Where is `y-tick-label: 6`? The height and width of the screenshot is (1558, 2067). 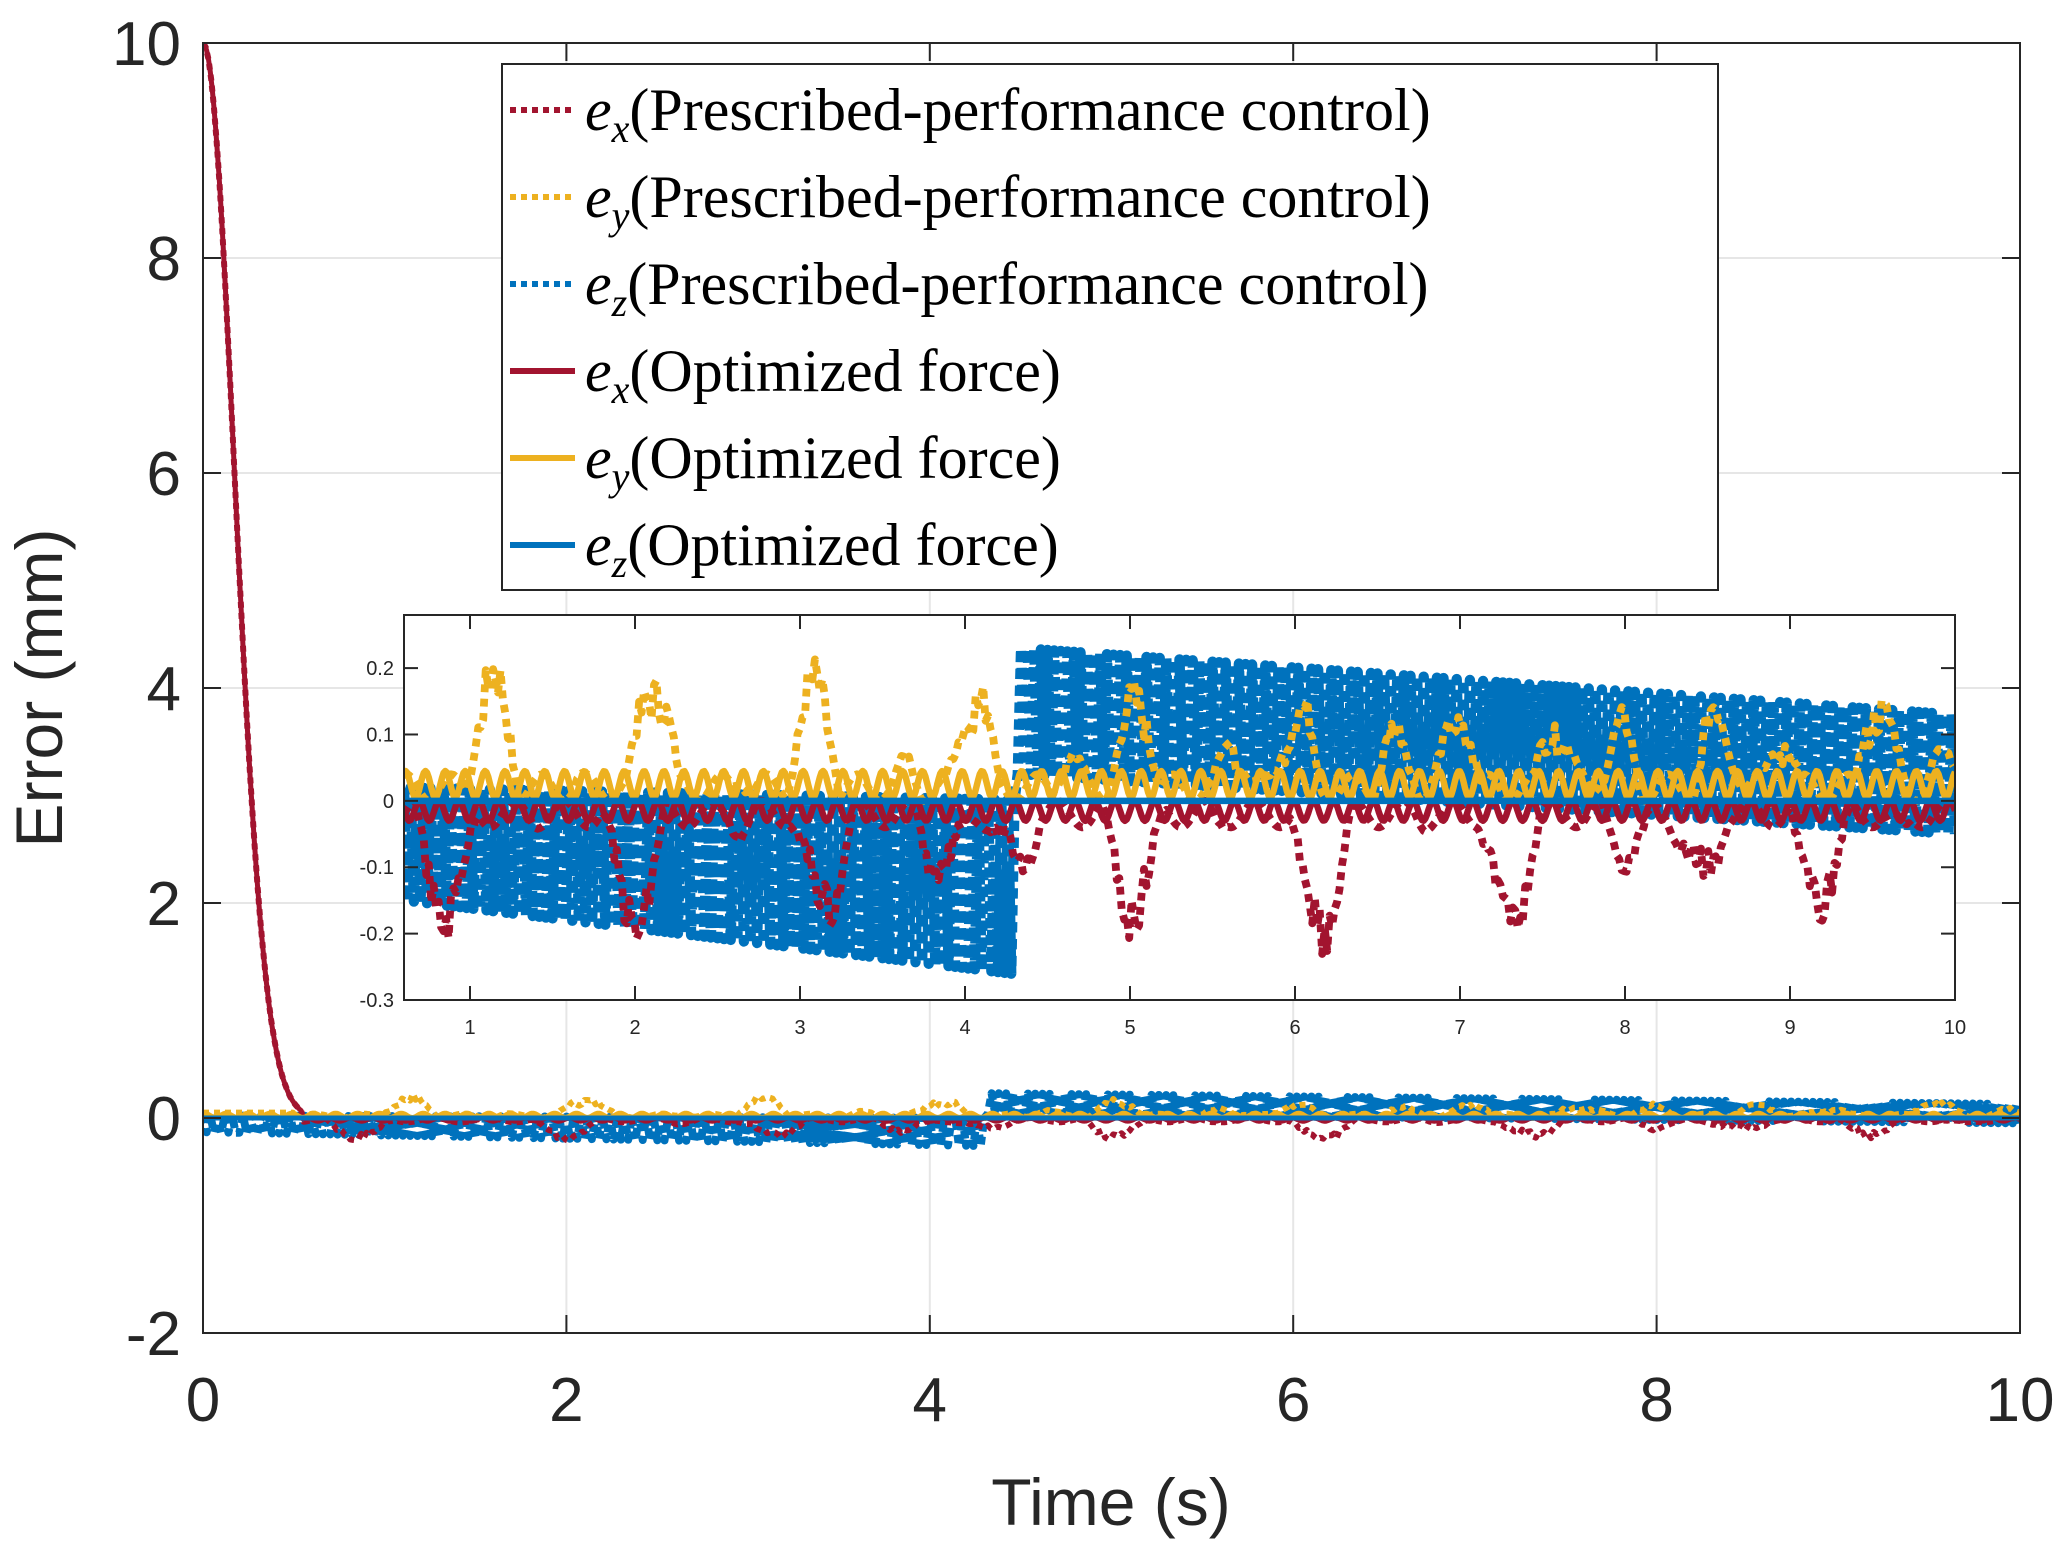 y-tick-label: 6 is located at coordinates (164, 474).